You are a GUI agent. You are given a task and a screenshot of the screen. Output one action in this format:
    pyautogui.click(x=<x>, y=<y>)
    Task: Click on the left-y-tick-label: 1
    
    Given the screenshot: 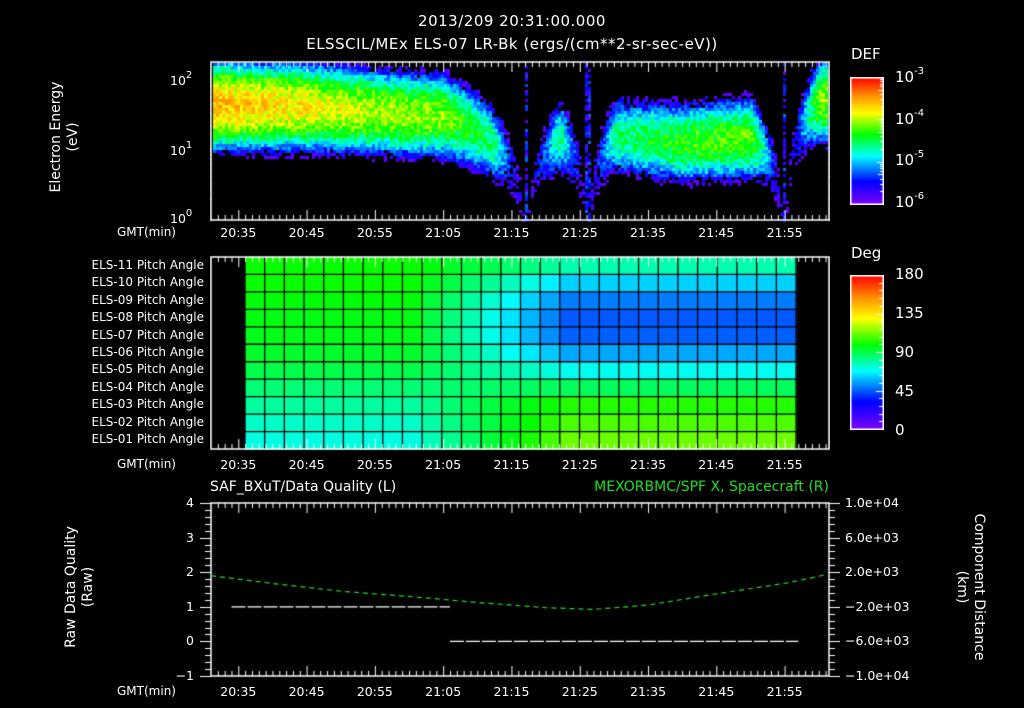 What is the action you would take?
    pyautogui.click(x=190, y=606)
    